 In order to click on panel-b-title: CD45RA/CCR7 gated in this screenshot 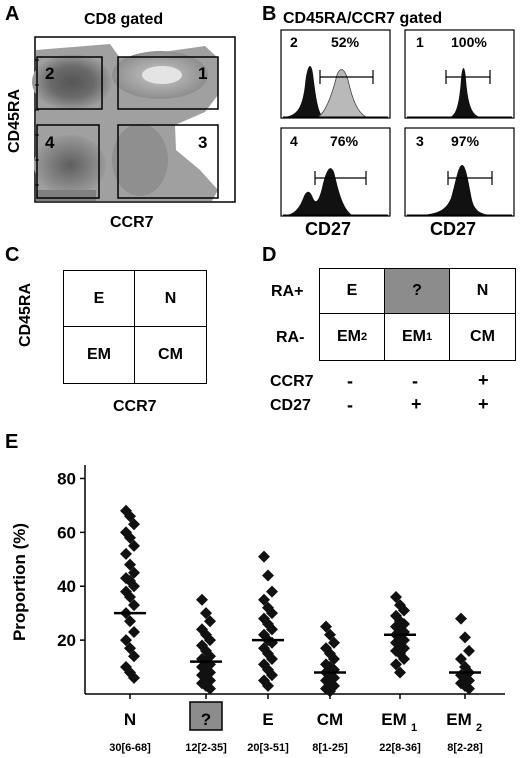, I will do `click(363, 18)`.